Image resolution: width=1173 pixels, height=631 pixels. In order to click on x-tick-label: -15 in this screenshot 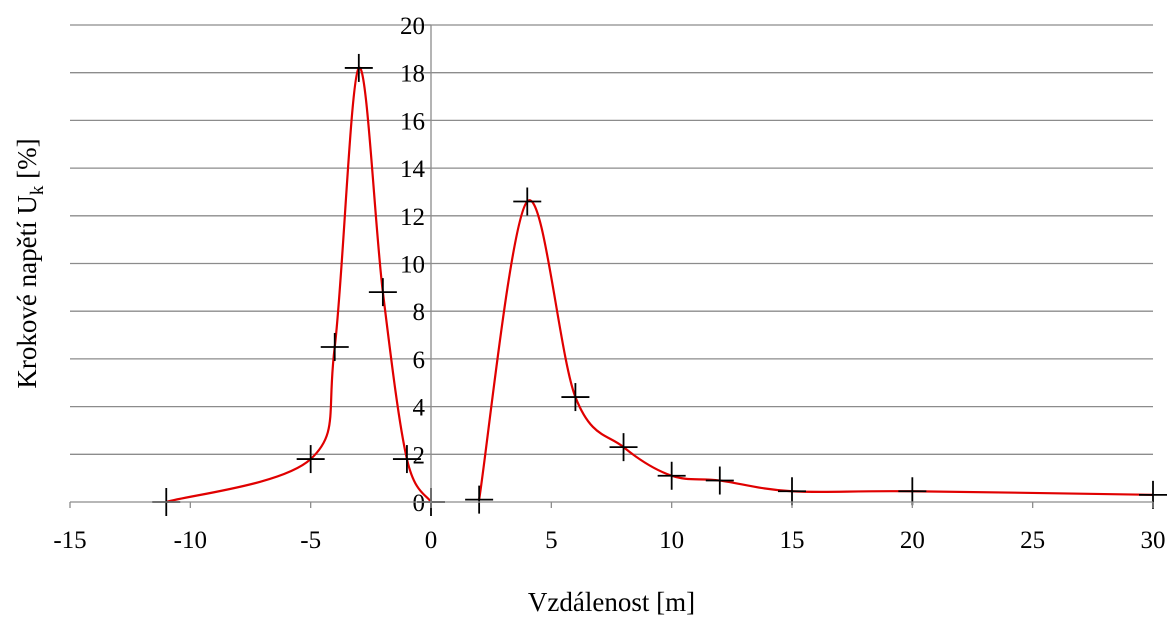, I will do `click(69, 540)`.